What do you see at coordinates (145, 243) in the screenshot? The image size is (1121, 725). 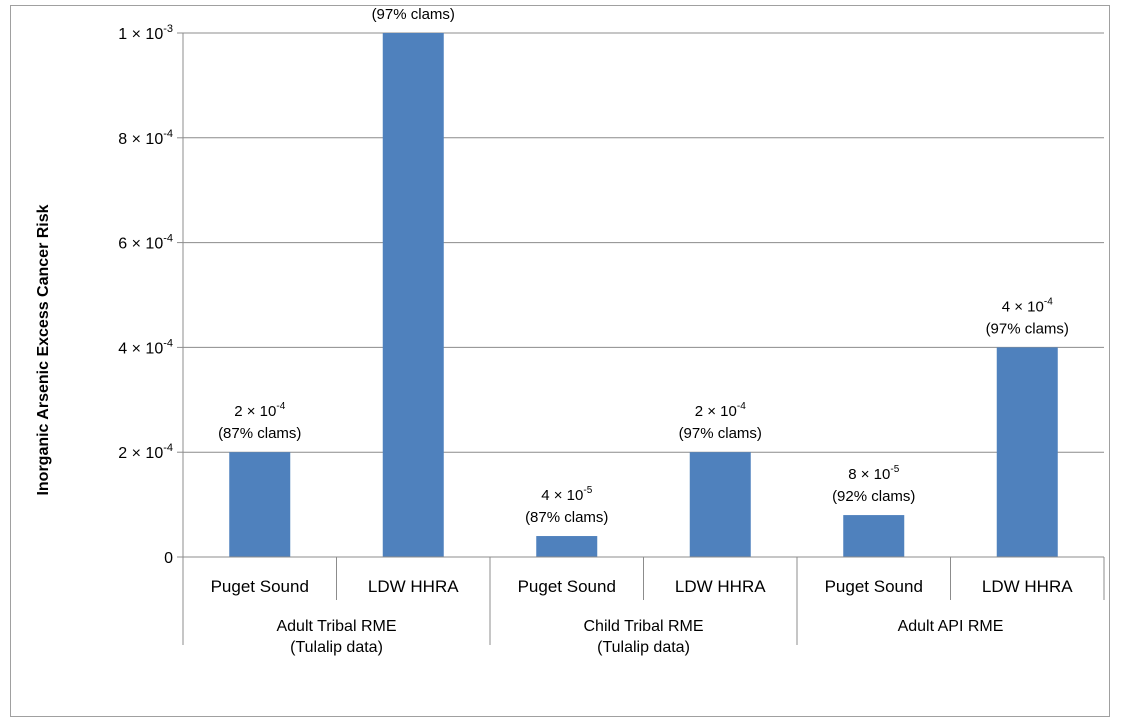 I see `y-tick-label: 6 × 10⁻⁴` at bounding box center [145, 243].